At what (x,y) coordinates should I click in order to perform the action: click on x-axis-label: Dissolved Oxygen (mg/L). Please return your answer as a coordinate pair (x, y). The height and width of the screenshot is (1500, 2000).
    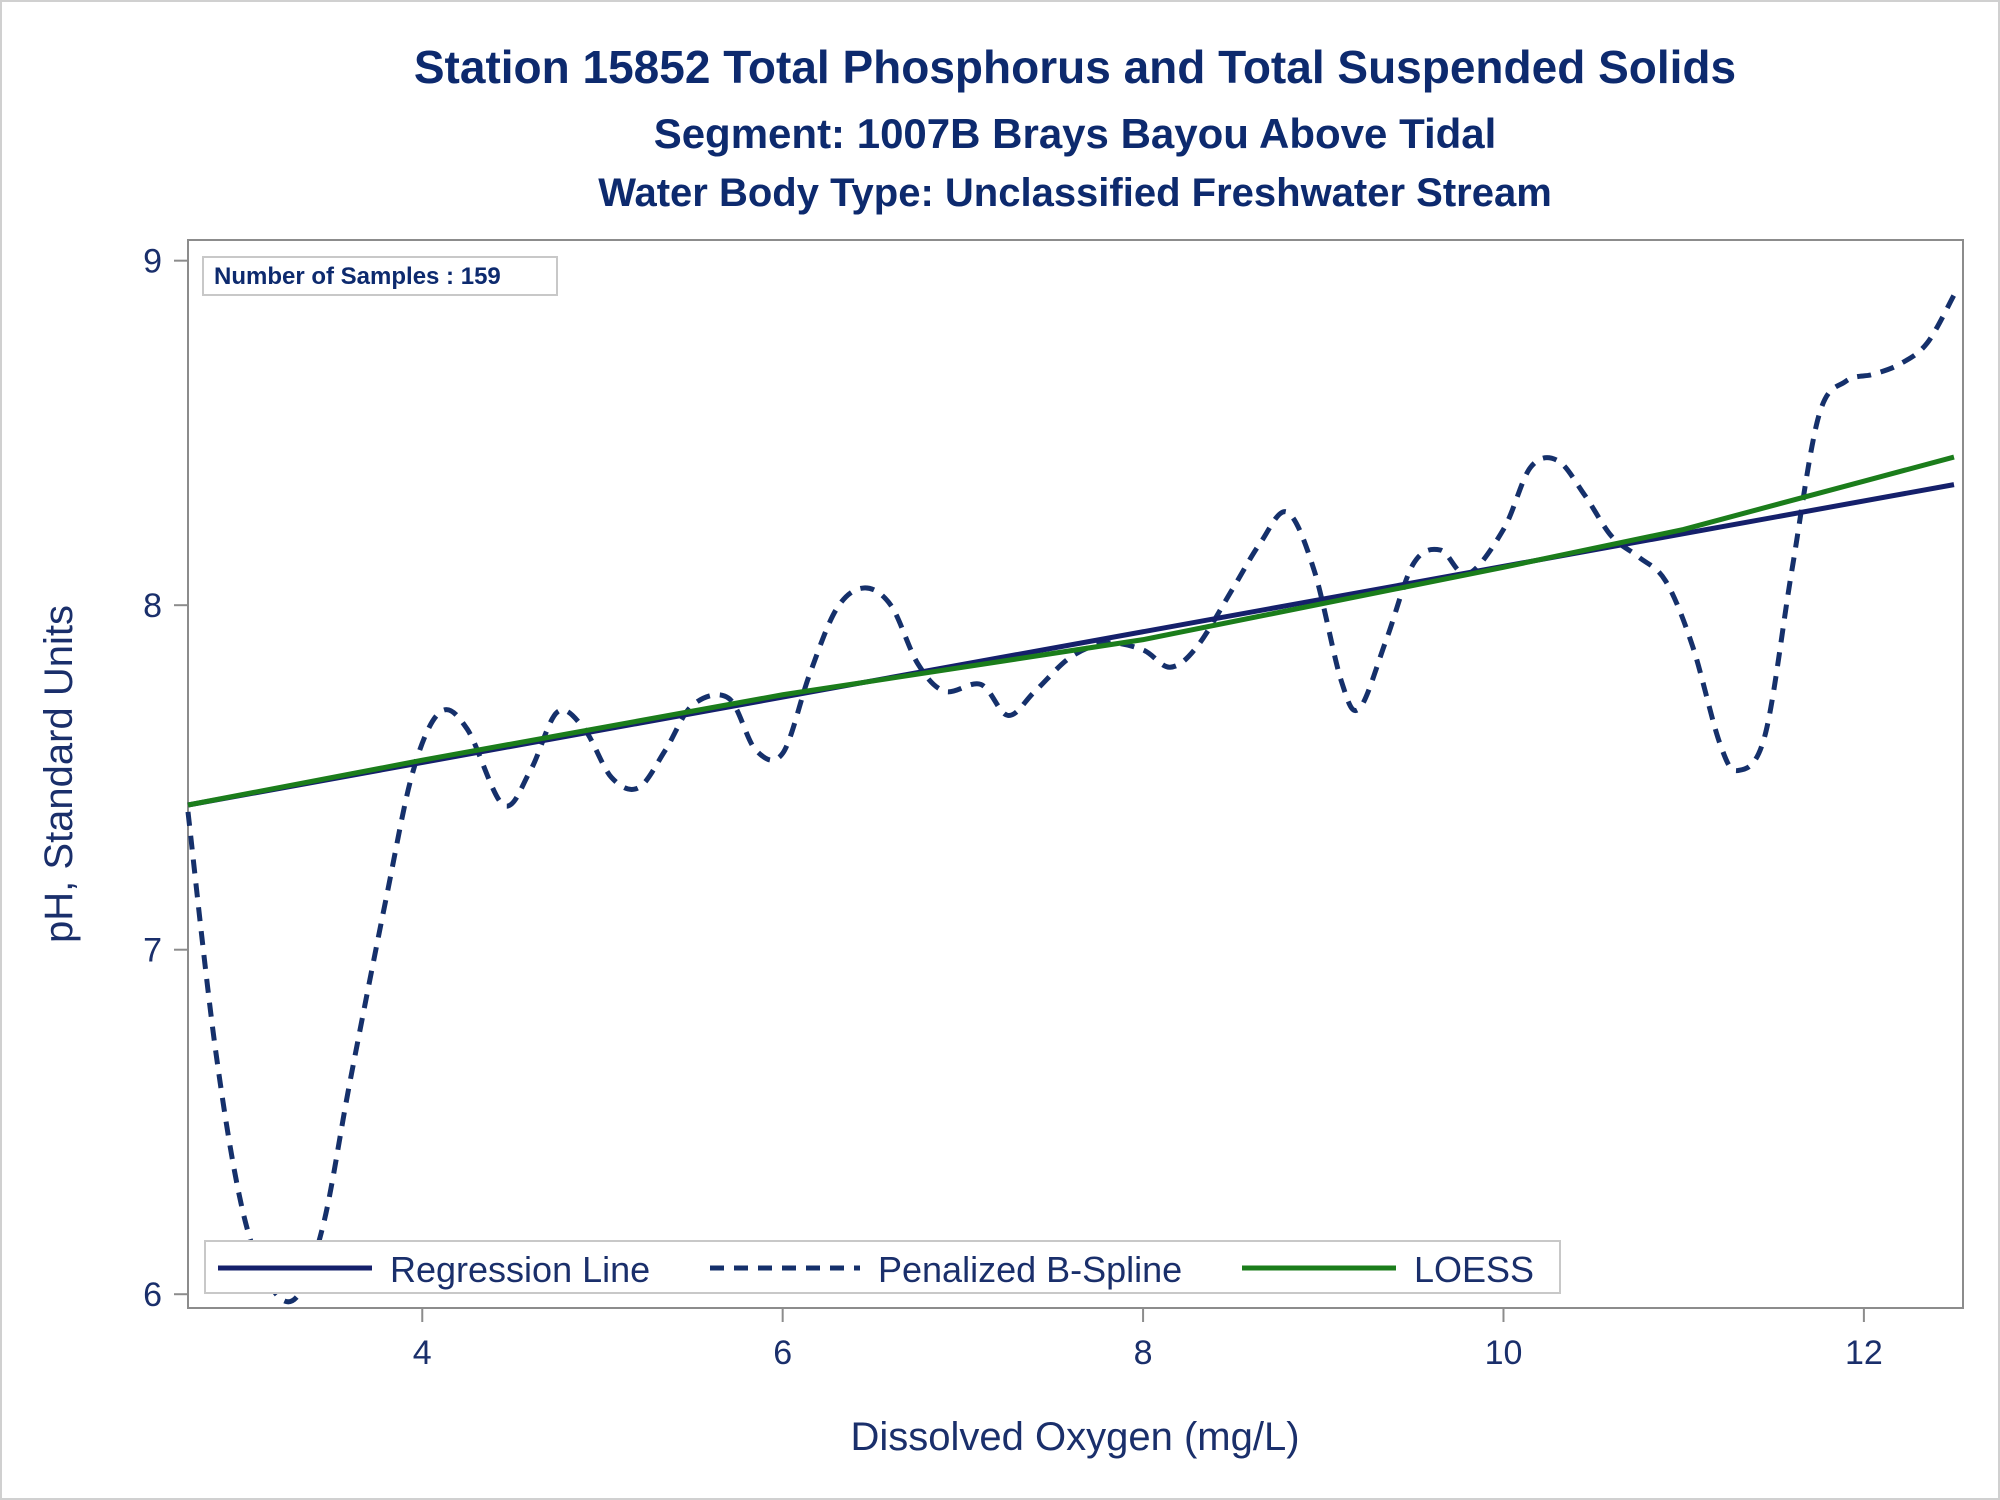
    Looking at the image, I should click on (1074, 1437).